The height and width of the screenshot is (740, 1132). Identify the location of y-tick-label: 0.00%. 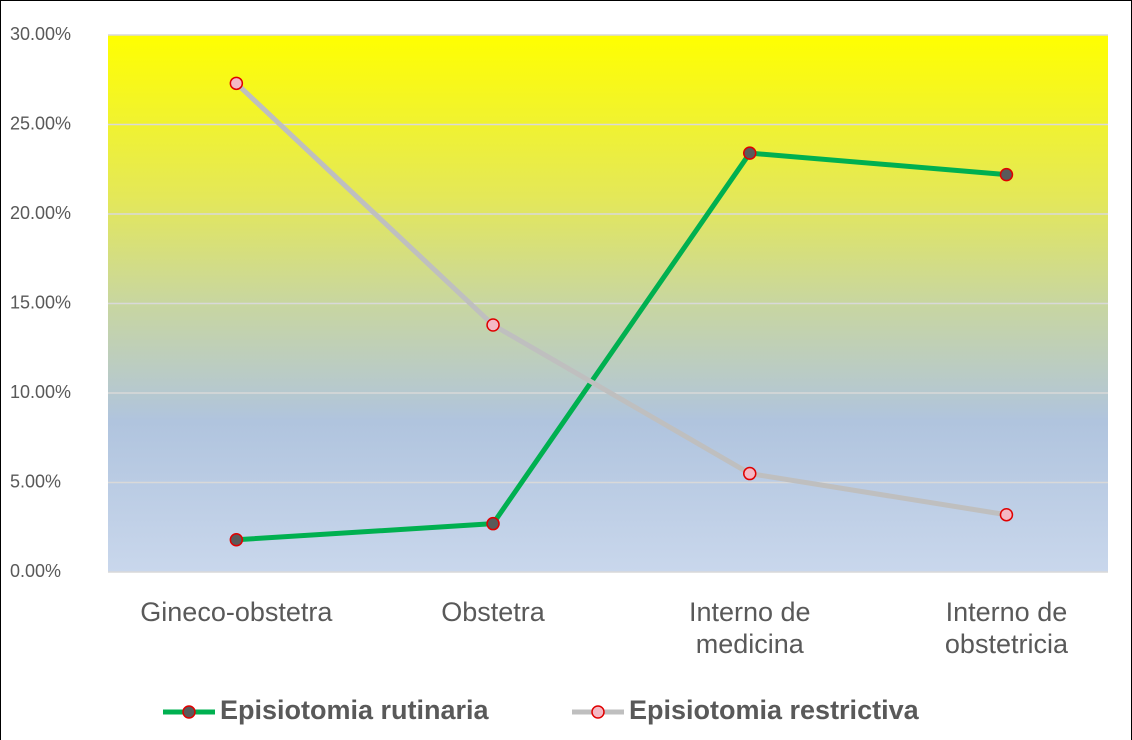
(35, 571).